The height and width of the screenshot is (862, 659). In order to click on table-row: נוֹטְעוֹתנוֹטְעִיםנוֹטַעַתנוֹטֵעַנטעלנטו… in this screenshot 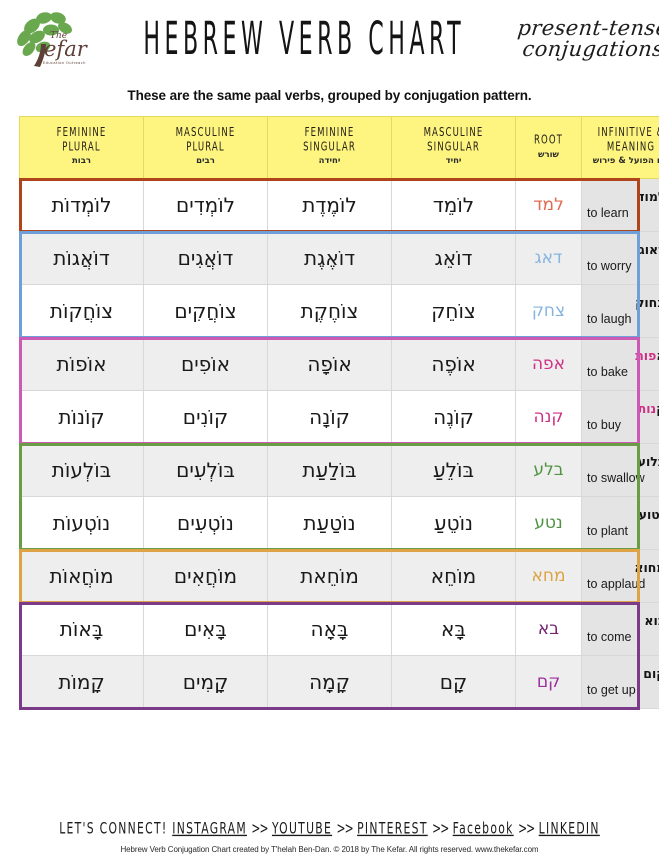, I will do `click(339, 523)`.